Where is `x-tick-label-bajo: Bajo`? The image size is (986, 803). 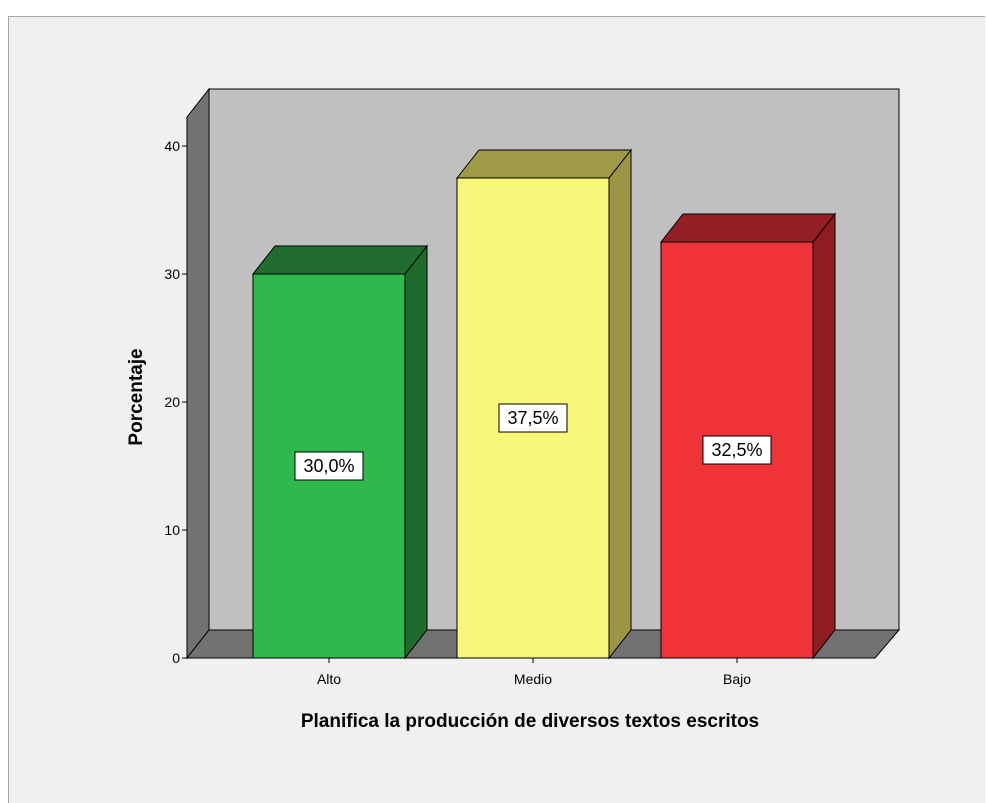 x-tick-label-bajo: Bajo is located at coordinates (737, 679).